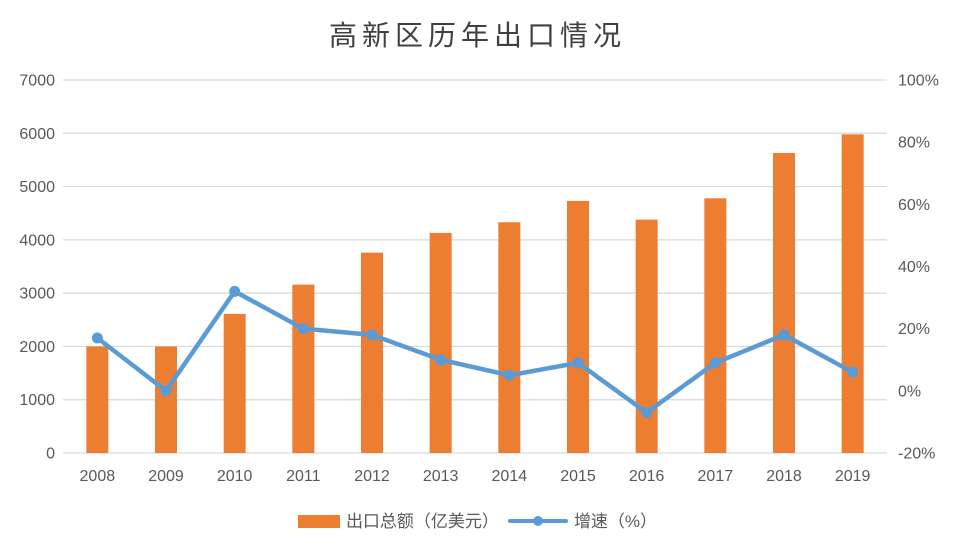 This screenshot has width=955, height=552. I want to click on y-axis-left-tick-label: 4000, so click(37, 240).